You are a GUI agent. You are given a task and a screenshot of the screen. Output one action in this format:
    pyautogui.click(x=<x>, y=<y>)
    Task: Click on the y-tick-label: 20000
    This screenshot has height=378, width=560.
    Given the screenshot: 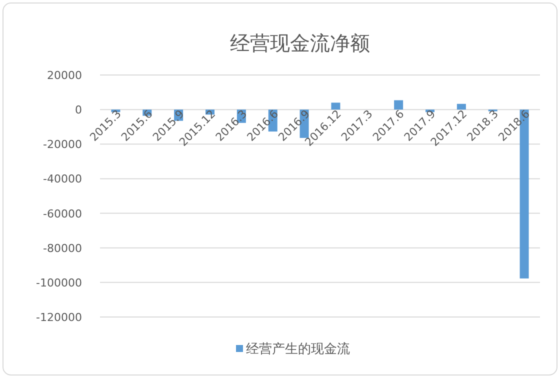 What is the action you would take?
    pyautogui.click(x=64, y=75)
    